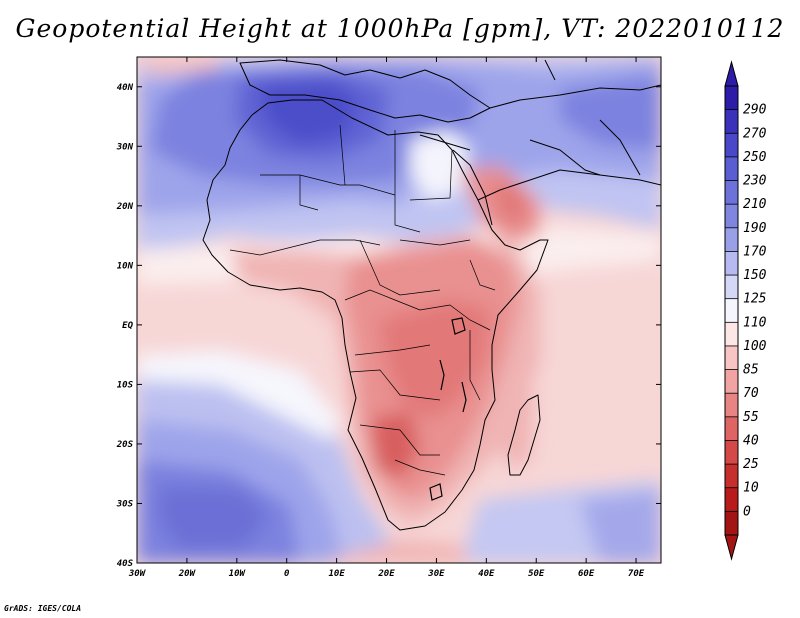 The height and width of the screenshot is (618, 800). What do you see at coordinates (436, 574) in the screenshot?
I see `lon-tick-label: 30E` at bounding box center [436, 574].